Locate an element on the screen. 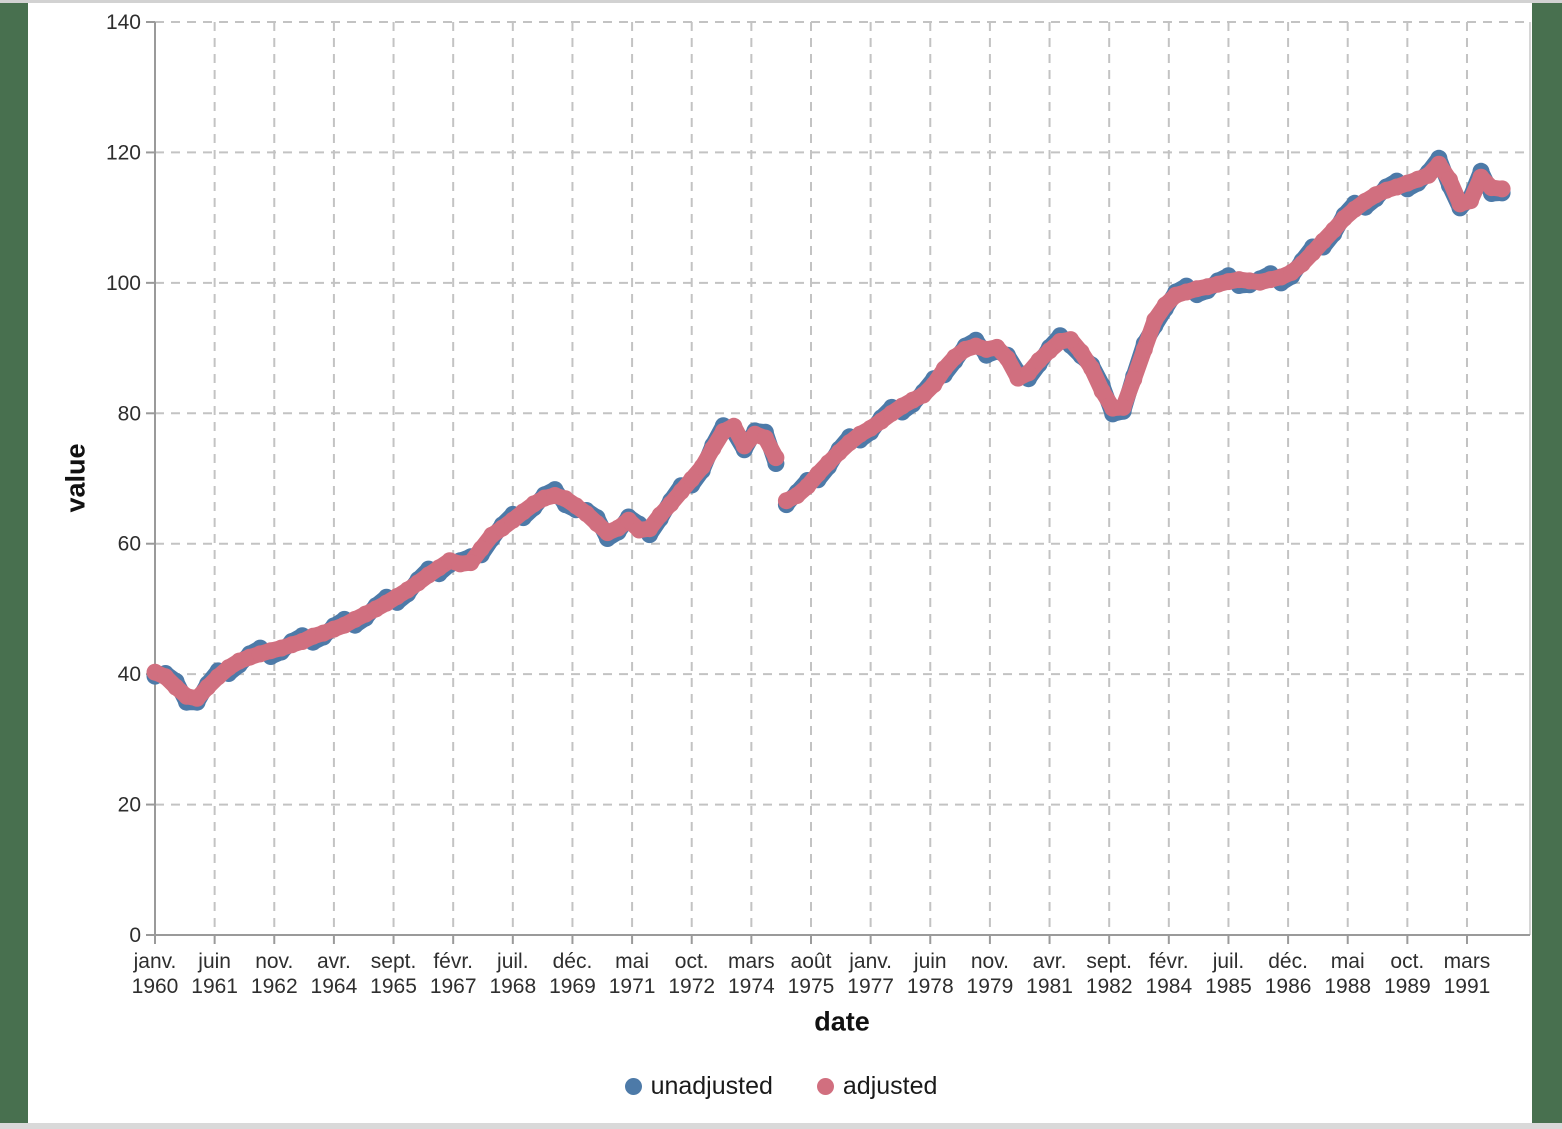 Image resolution: width=1562 pixels, height=1129 pixels. svg-text: 1967 is located at coordinates (453, 986).